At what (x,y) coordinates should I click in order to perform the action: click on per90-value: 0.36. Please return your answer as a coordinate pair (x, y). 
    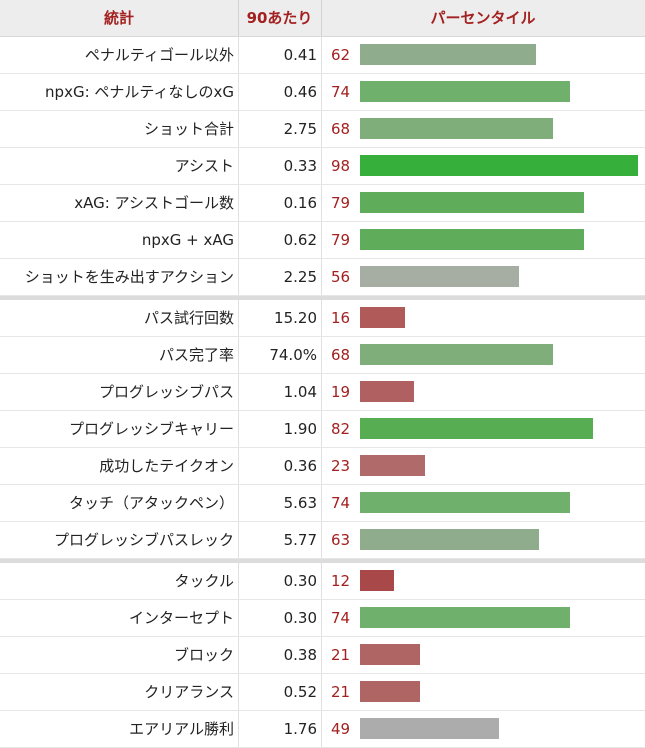
    Looking at the image, I should click on (300, 466).